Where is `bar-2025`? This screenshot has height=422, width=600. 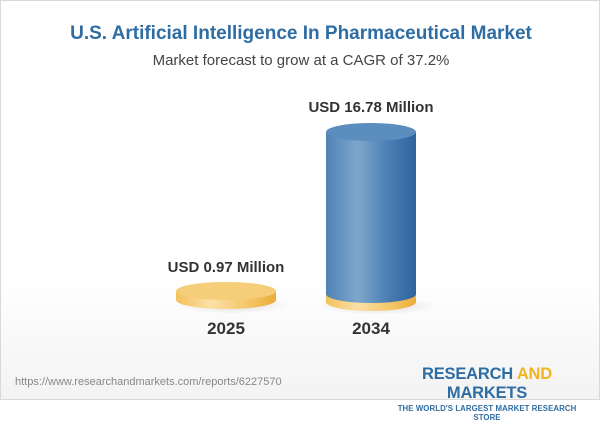 bar-2025 is located at coordinates (233, 298).